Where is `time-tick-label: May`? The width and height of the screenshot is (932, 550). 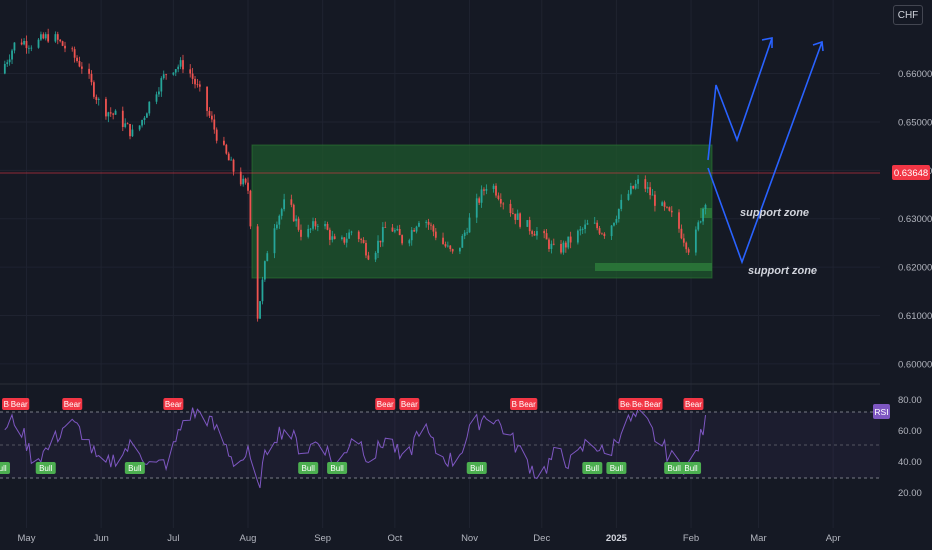 time-tick-label: May is located at coordinates (27, 538).